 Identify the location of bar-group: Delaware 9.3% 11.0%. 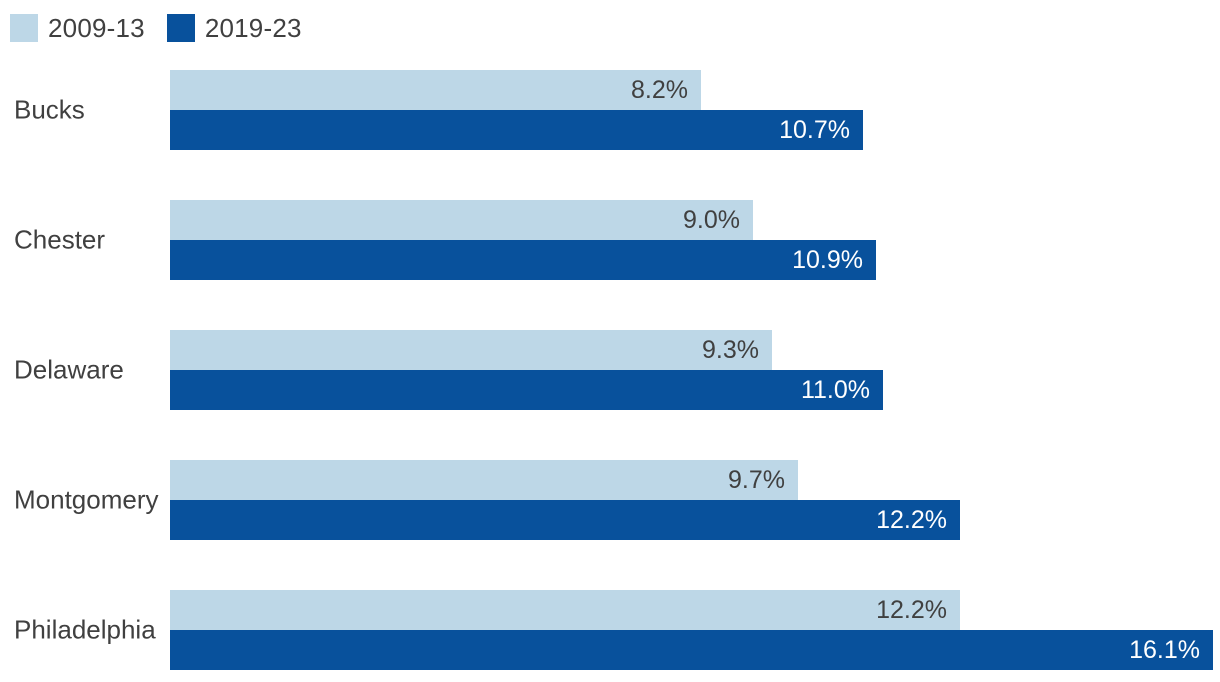
(610, 370).